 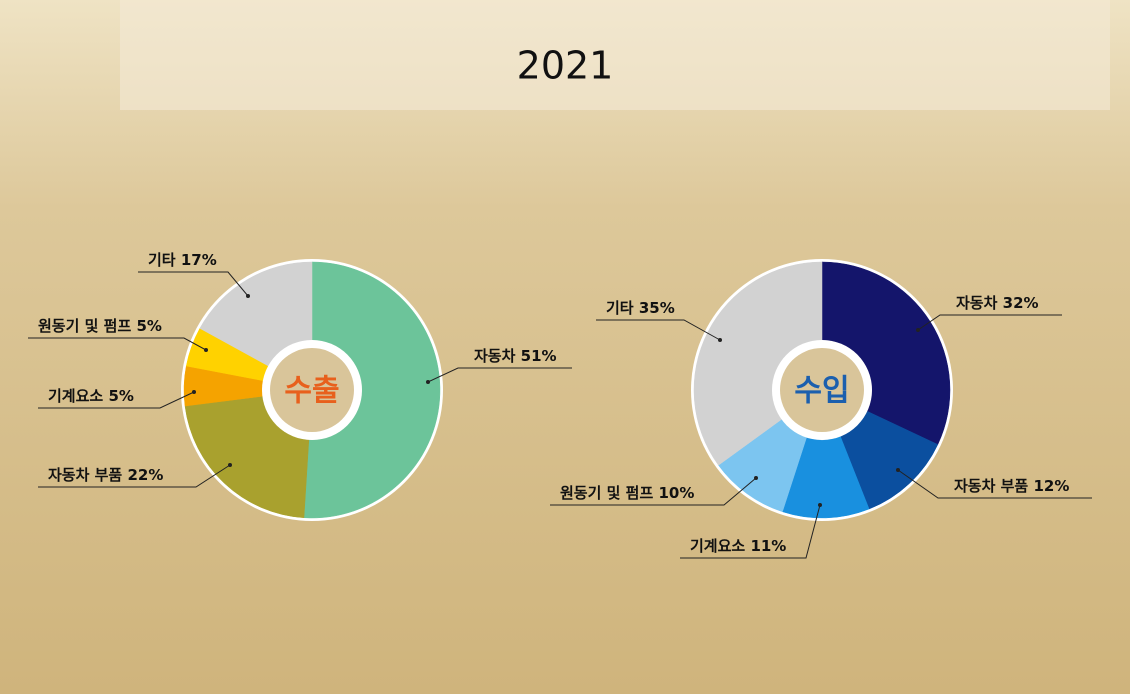 What do you see at coordinates (145, 475) in the screenshot?
I see `slice-value: 22%` at bounding box center [145, 475].